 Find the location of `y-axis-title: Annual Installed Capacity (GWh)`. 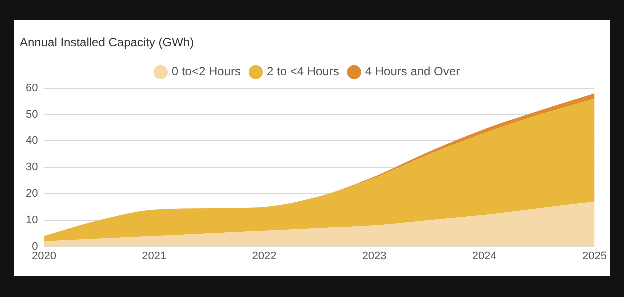

y-axis-title: Annual Installed Capacity (GWh) is located at coordinates (107, 43).